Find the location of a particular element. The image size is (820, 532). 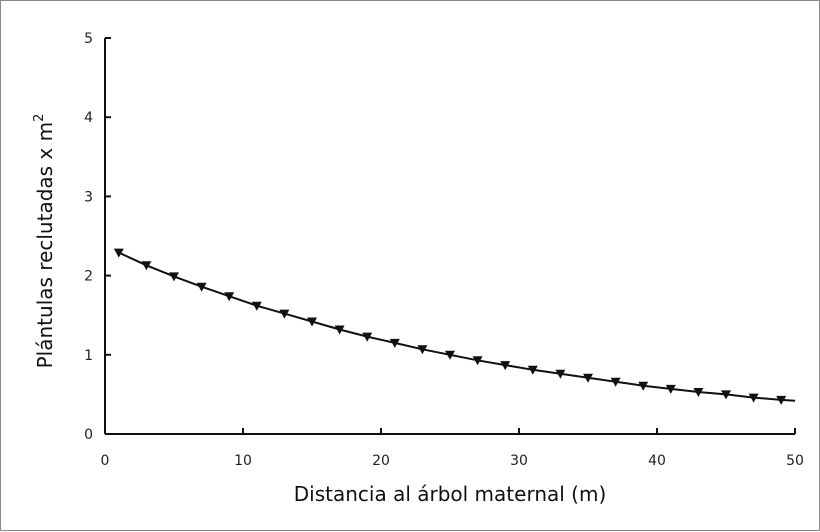

x-axis-title: Distancia al árbol maternal (m) is located at coordinates (450, 494).